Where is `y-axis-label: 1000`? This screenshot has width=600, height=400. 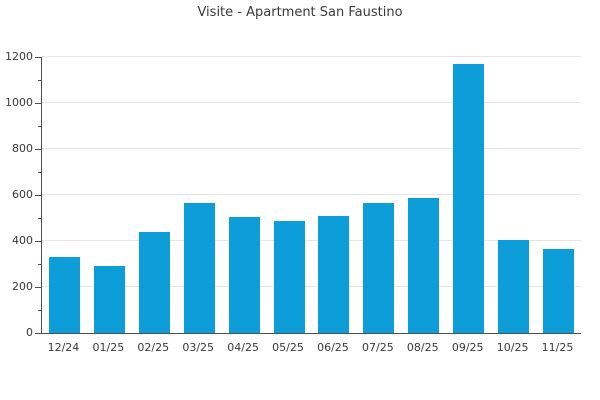 y-axis-label: 1000 is located at coordinates (19, 102).